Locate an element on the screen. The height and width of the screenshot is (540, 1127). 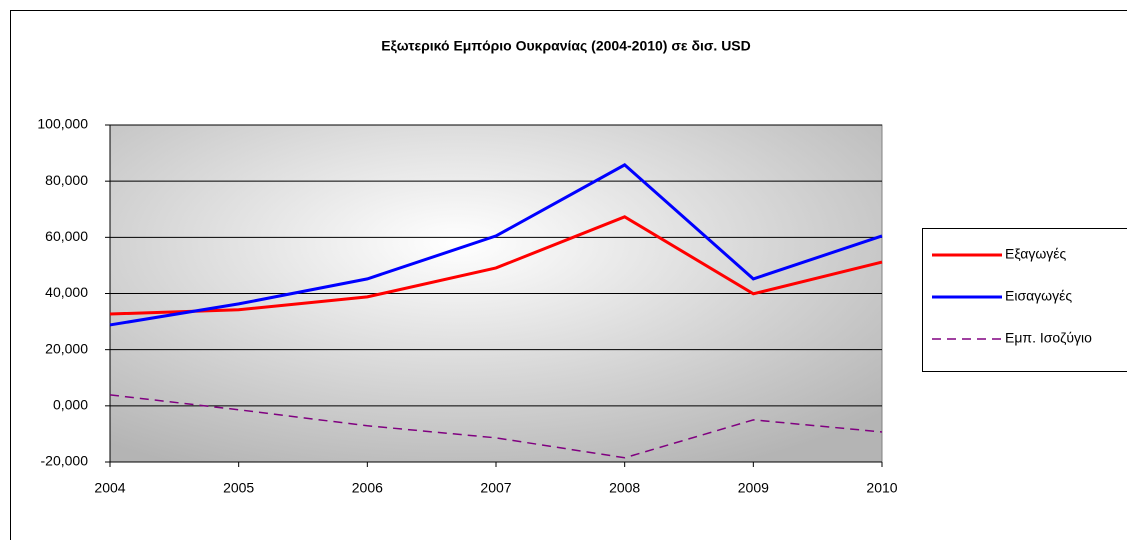
x-tick-label: 2010 is located at coordinates (881, 488).